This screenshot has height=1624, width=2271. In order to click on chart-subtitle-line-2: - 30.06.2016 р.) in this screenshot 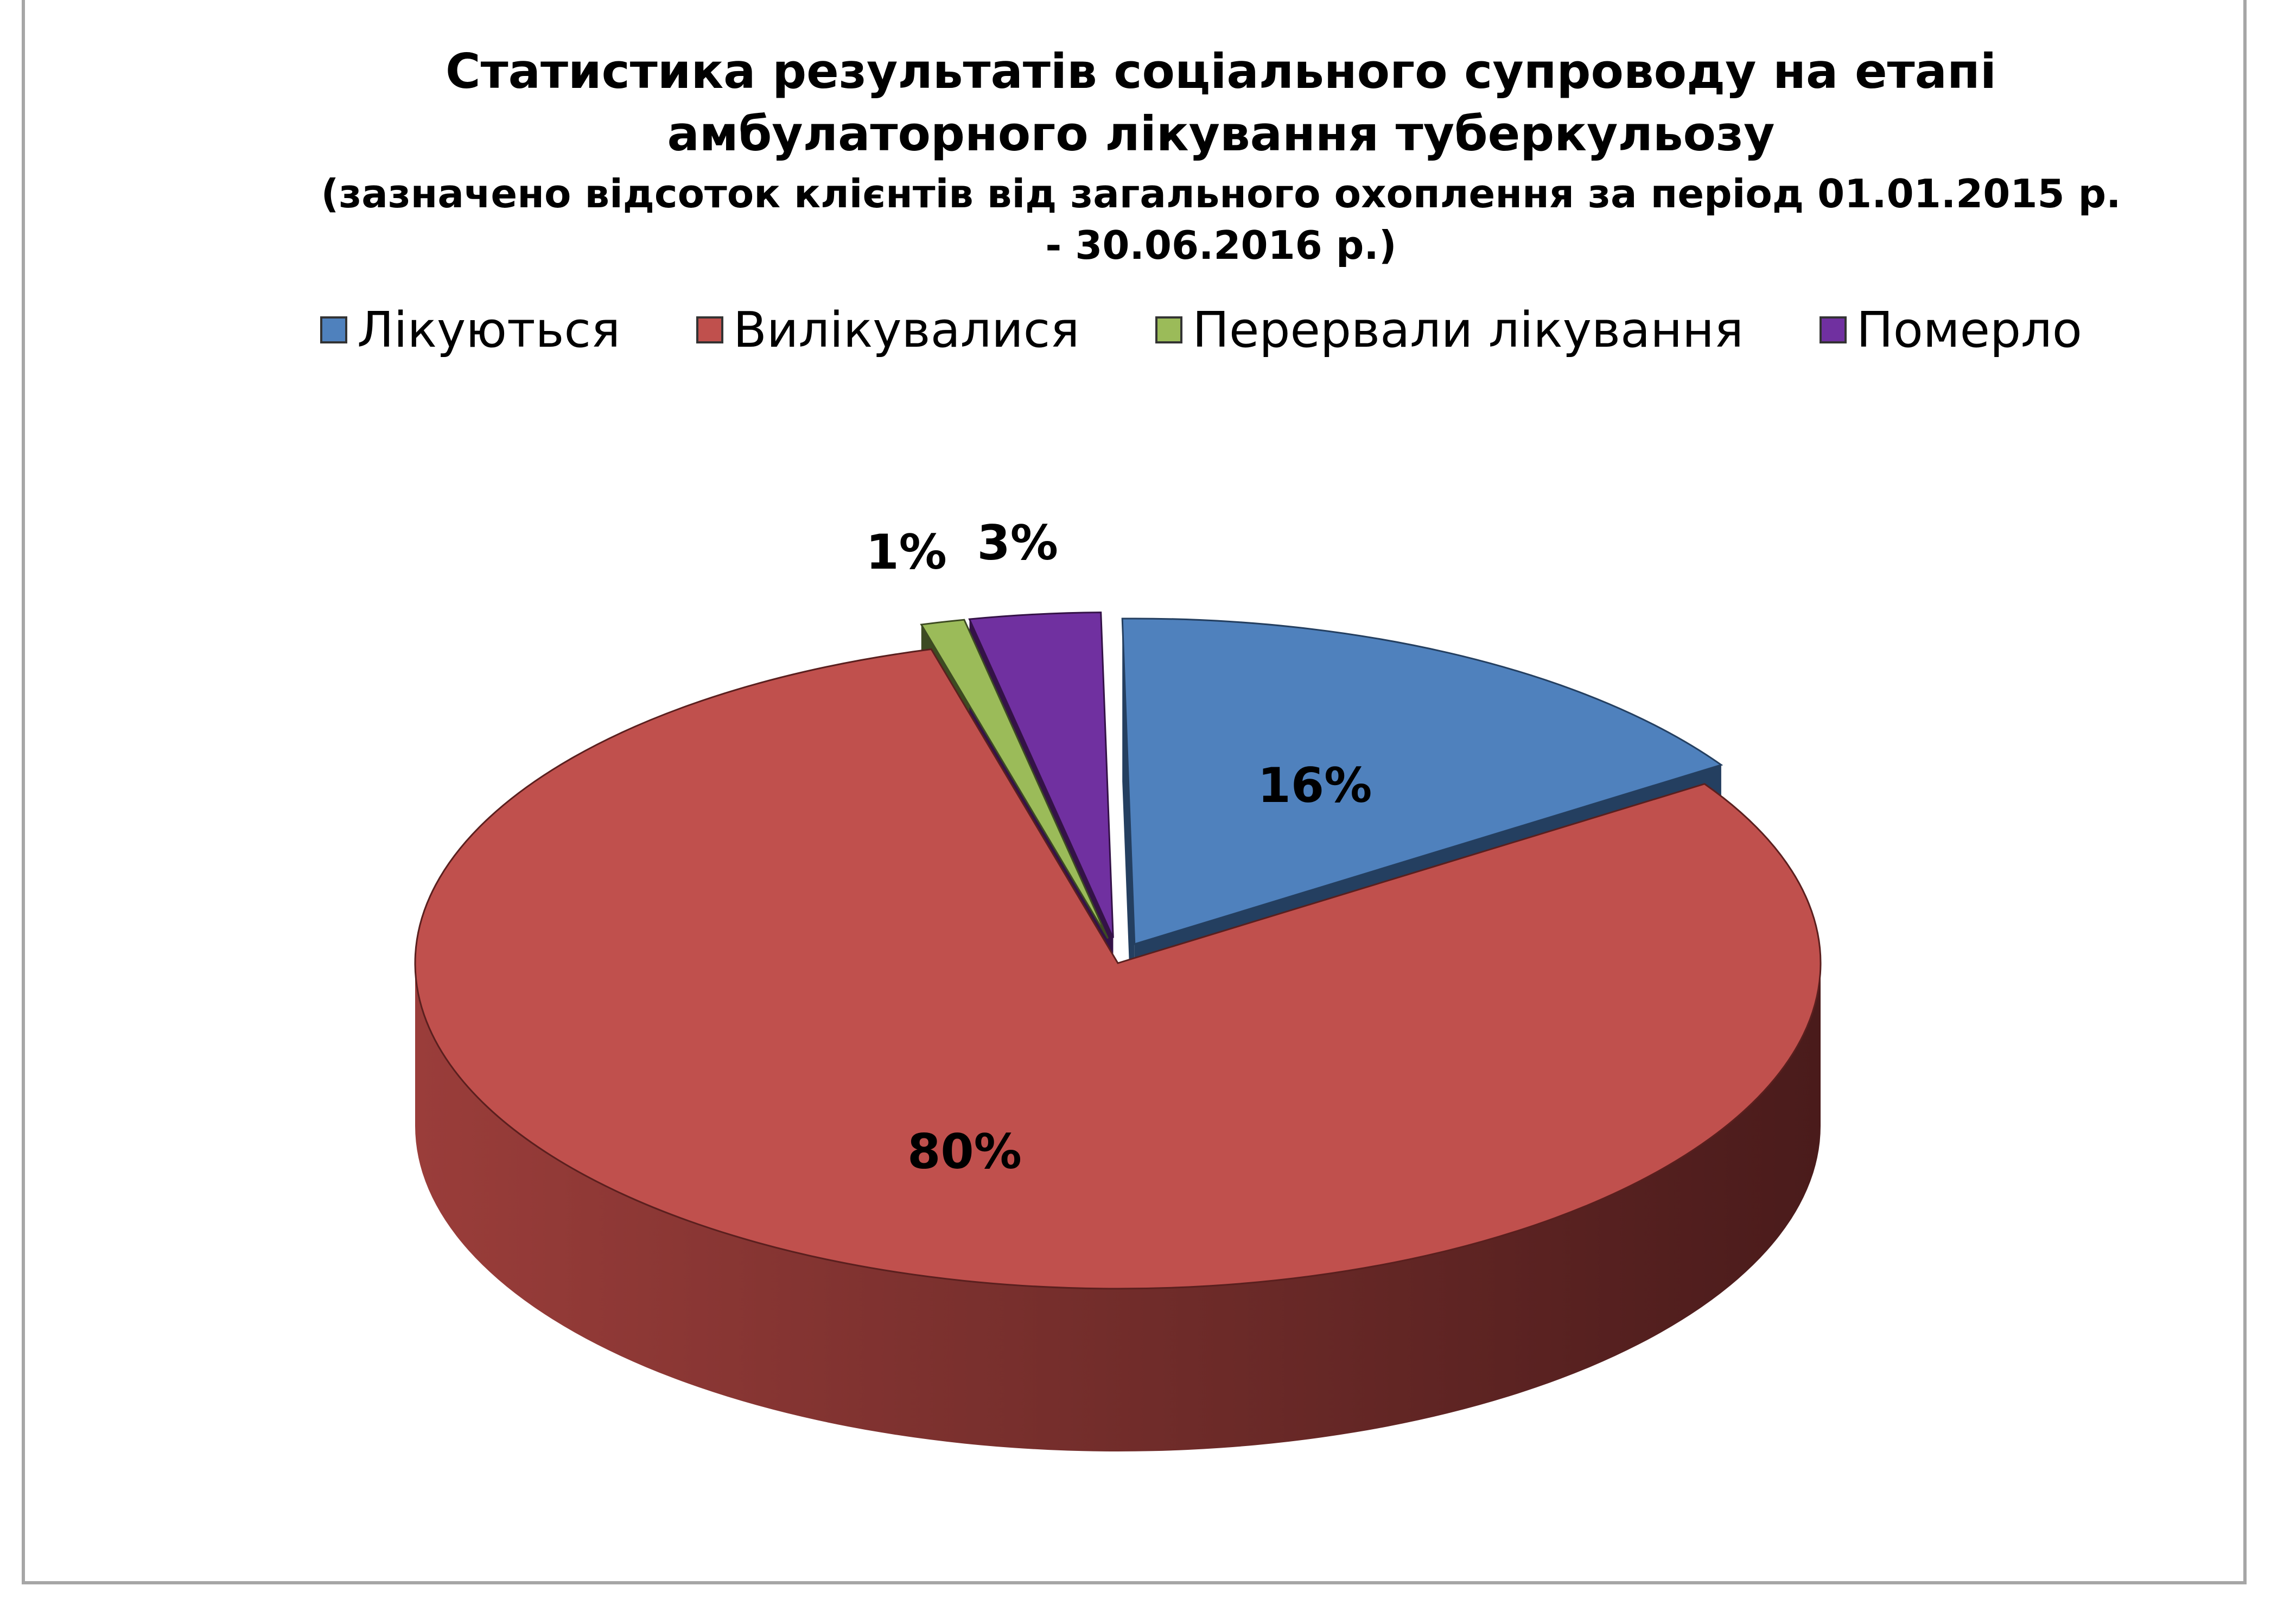, I will do `click(1221, 245)`.